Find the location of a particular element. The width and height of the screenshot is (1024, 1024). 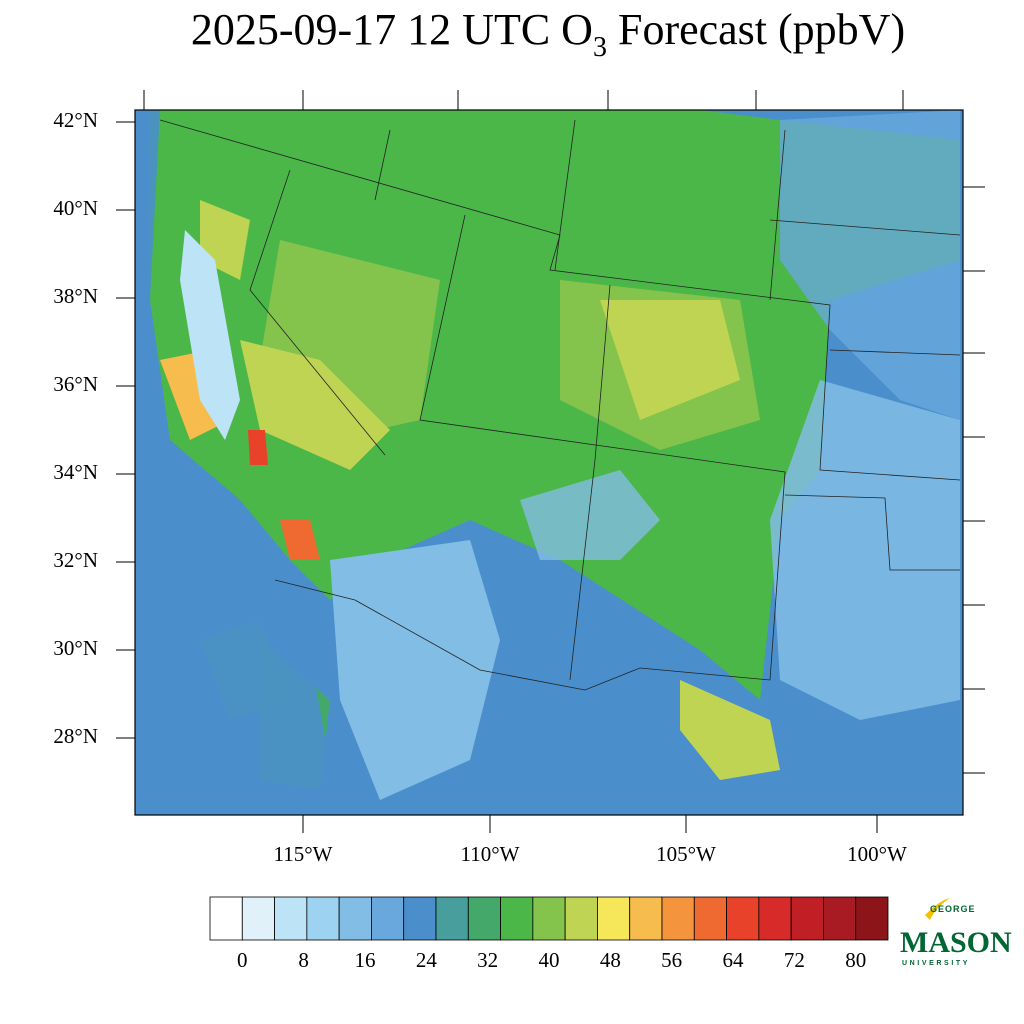

lat-label: 32°N is located at coordinates (75, 560).